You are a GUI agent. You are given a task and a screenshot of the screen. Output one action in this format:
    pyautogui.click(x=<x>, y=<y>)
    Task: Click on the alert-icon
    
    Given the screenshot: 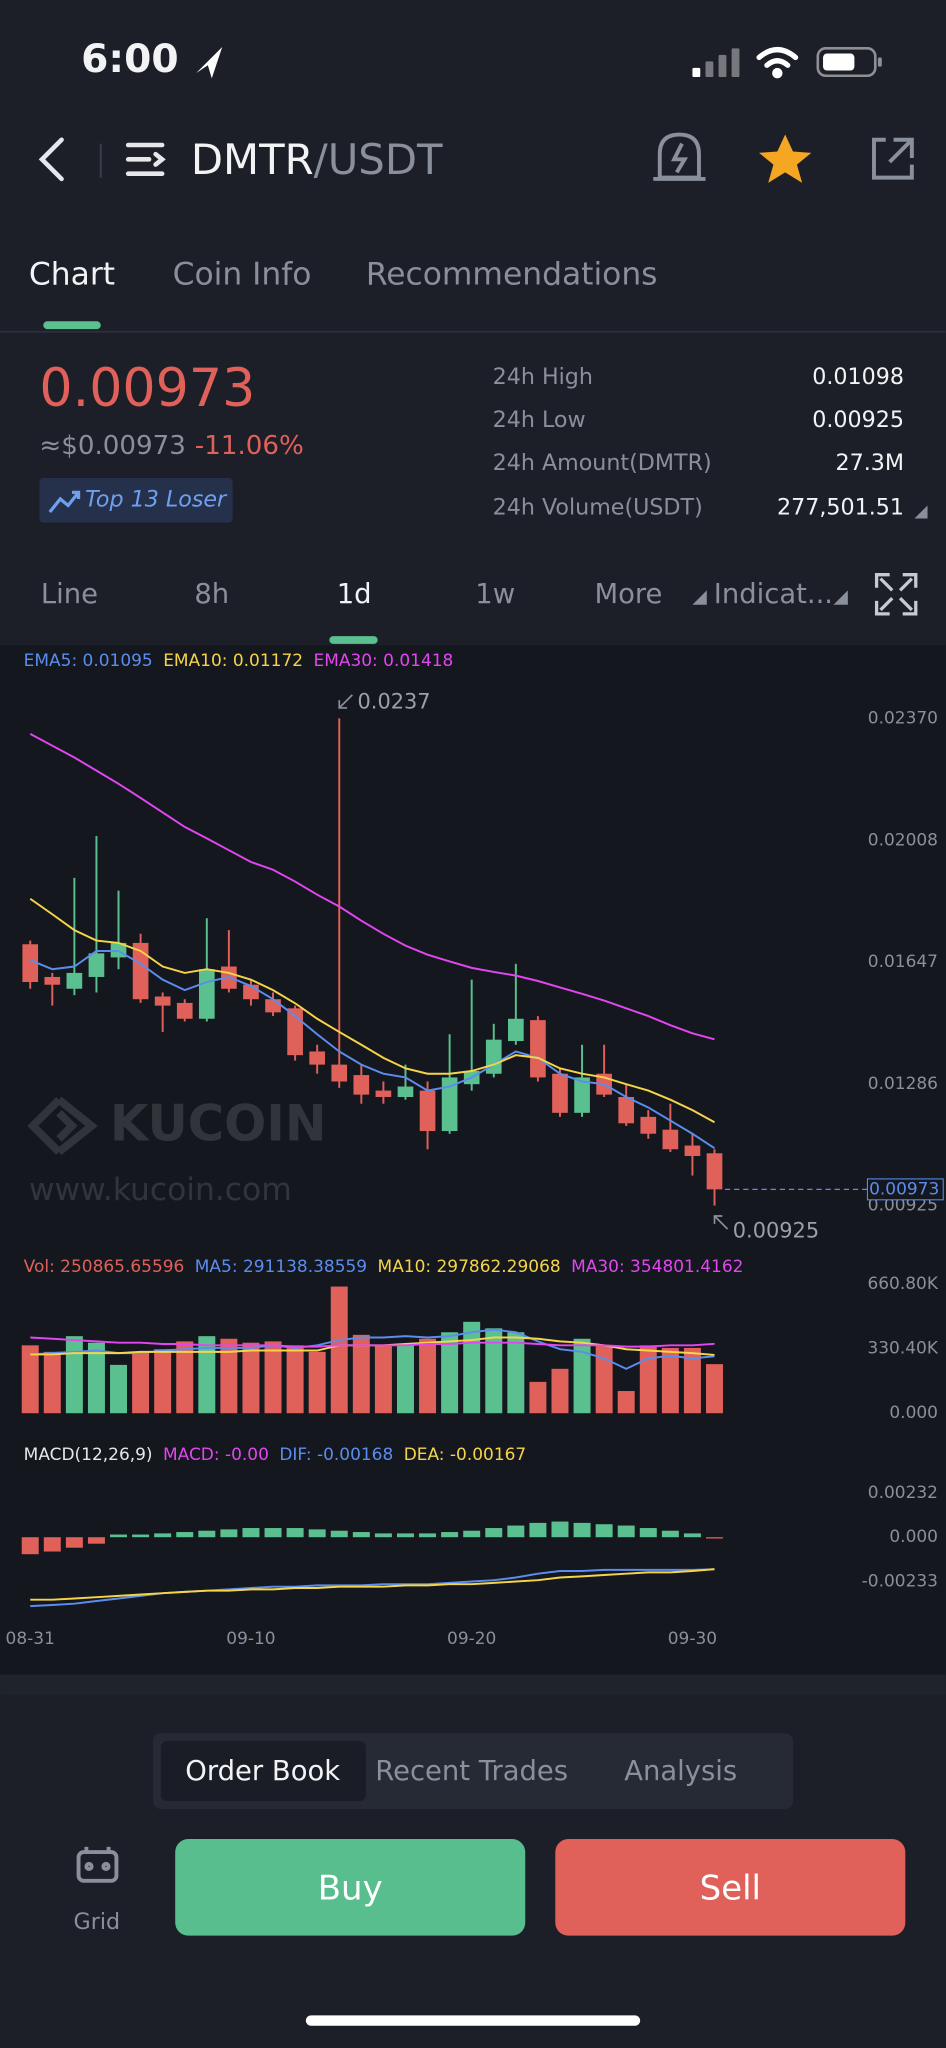 What is the action you would take?
    pyautogui.click(x=679, y=156)
    